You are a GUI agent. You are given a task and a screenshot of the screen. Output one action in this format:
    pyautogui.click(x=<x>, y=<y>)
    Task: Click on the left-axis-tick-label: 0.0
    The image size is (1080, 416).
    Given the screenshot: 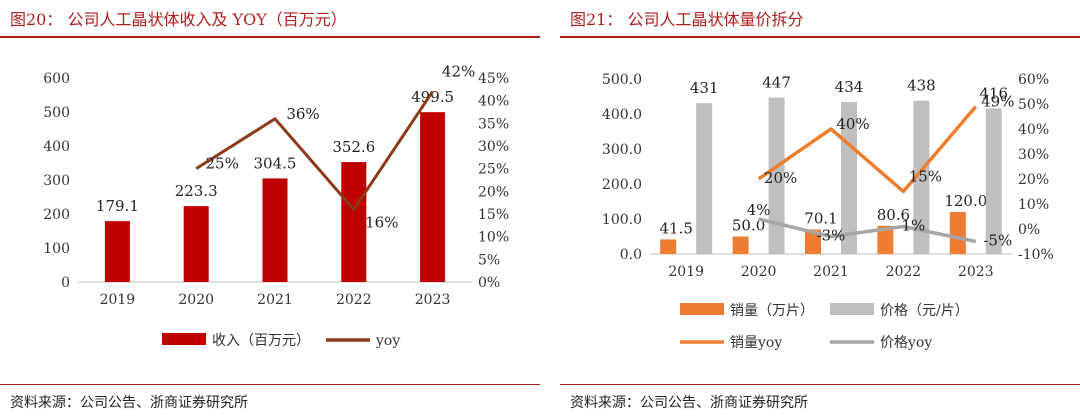 What is the action you would take?
    pyautogui.click(x=631, y=255)
    